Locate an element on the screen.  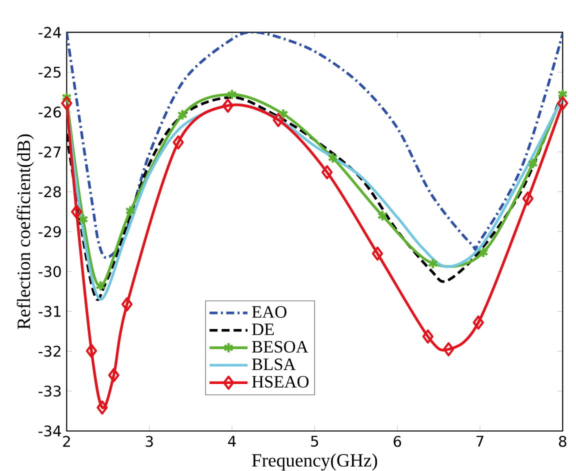
y-tick-label: -28 is located at coordinates (49, 192).